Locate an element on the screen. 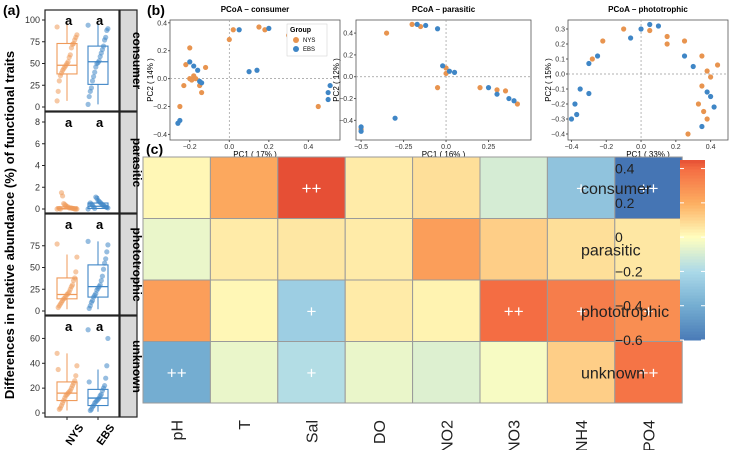 The image size is (735, 450). y-tick-label: 25 is located at coordinates (35, 85).